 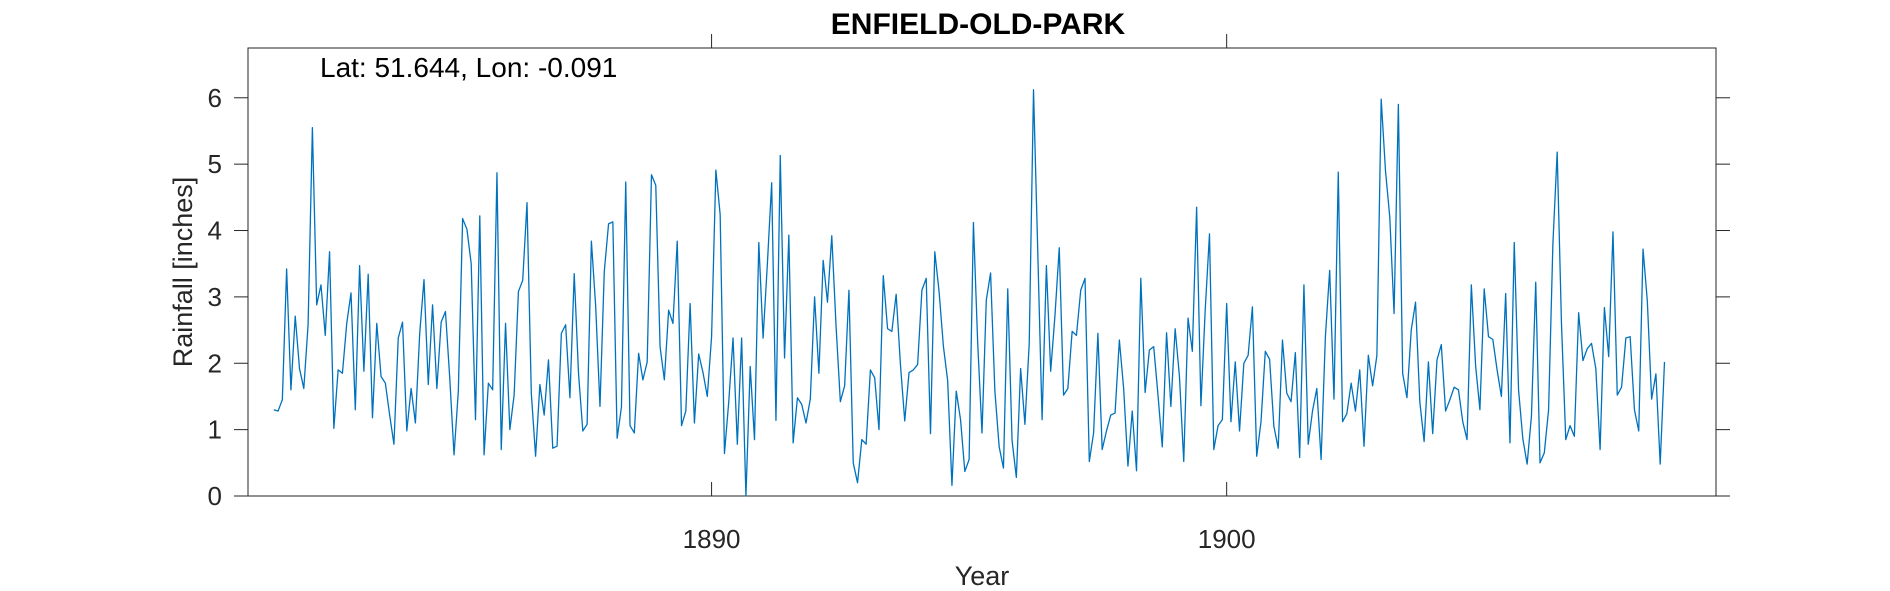 What do you see at coordinates (1227, 539) in the screenshot?
I see `x-tick-label: 1900` at bounding box center [1227, 539].